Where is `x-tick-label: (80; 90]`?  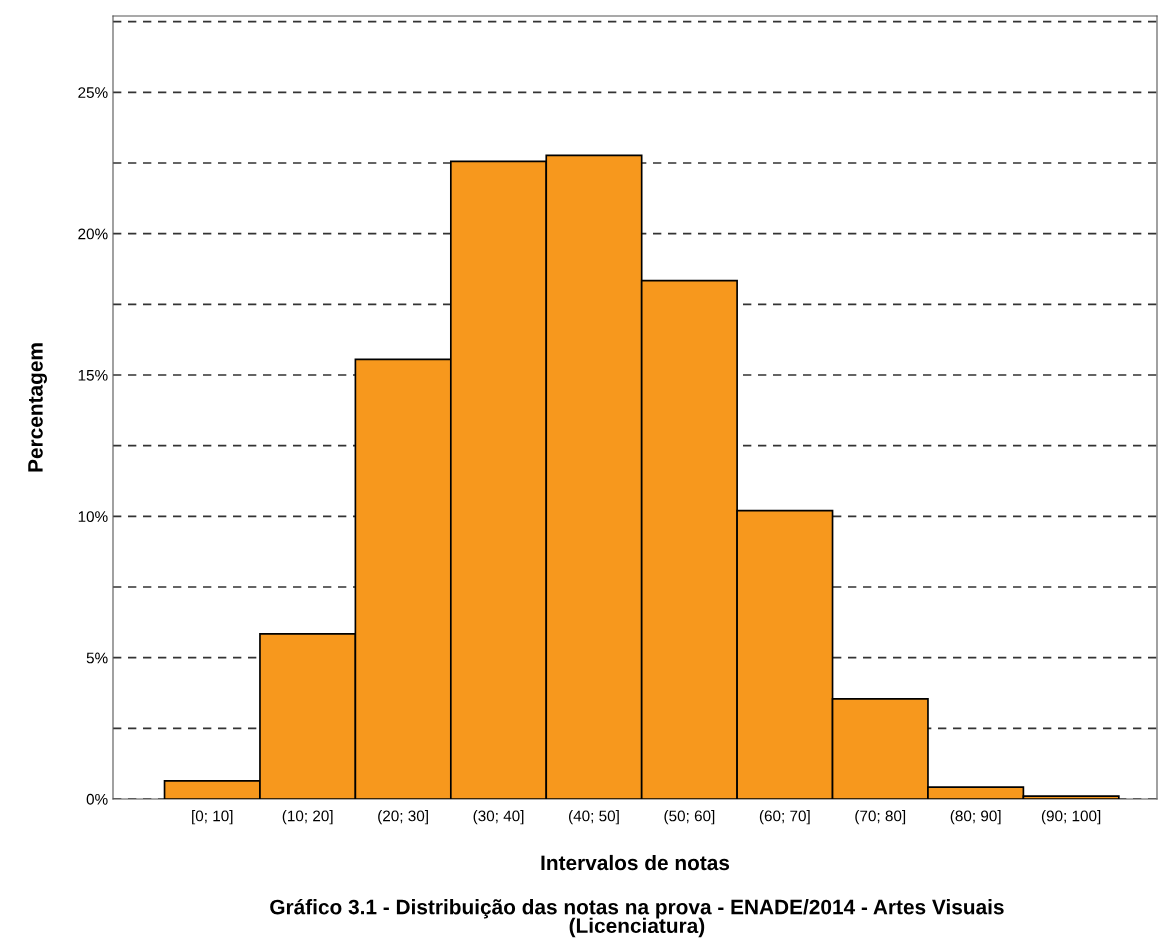
x-tick-label: (80; 90] is located at coordinates (975, 817).